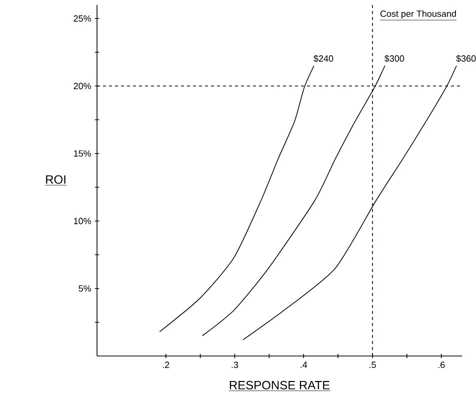 The image size is (476, 413). I want to click on x-tick-label: .2, so click(166, 365).